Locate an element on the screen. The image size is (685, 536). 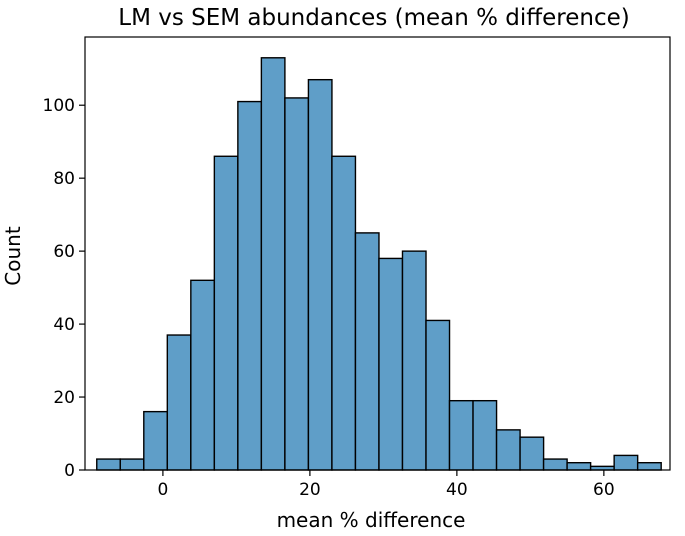
y-tick-label-80: 80 is located at coordinates (64, 179).